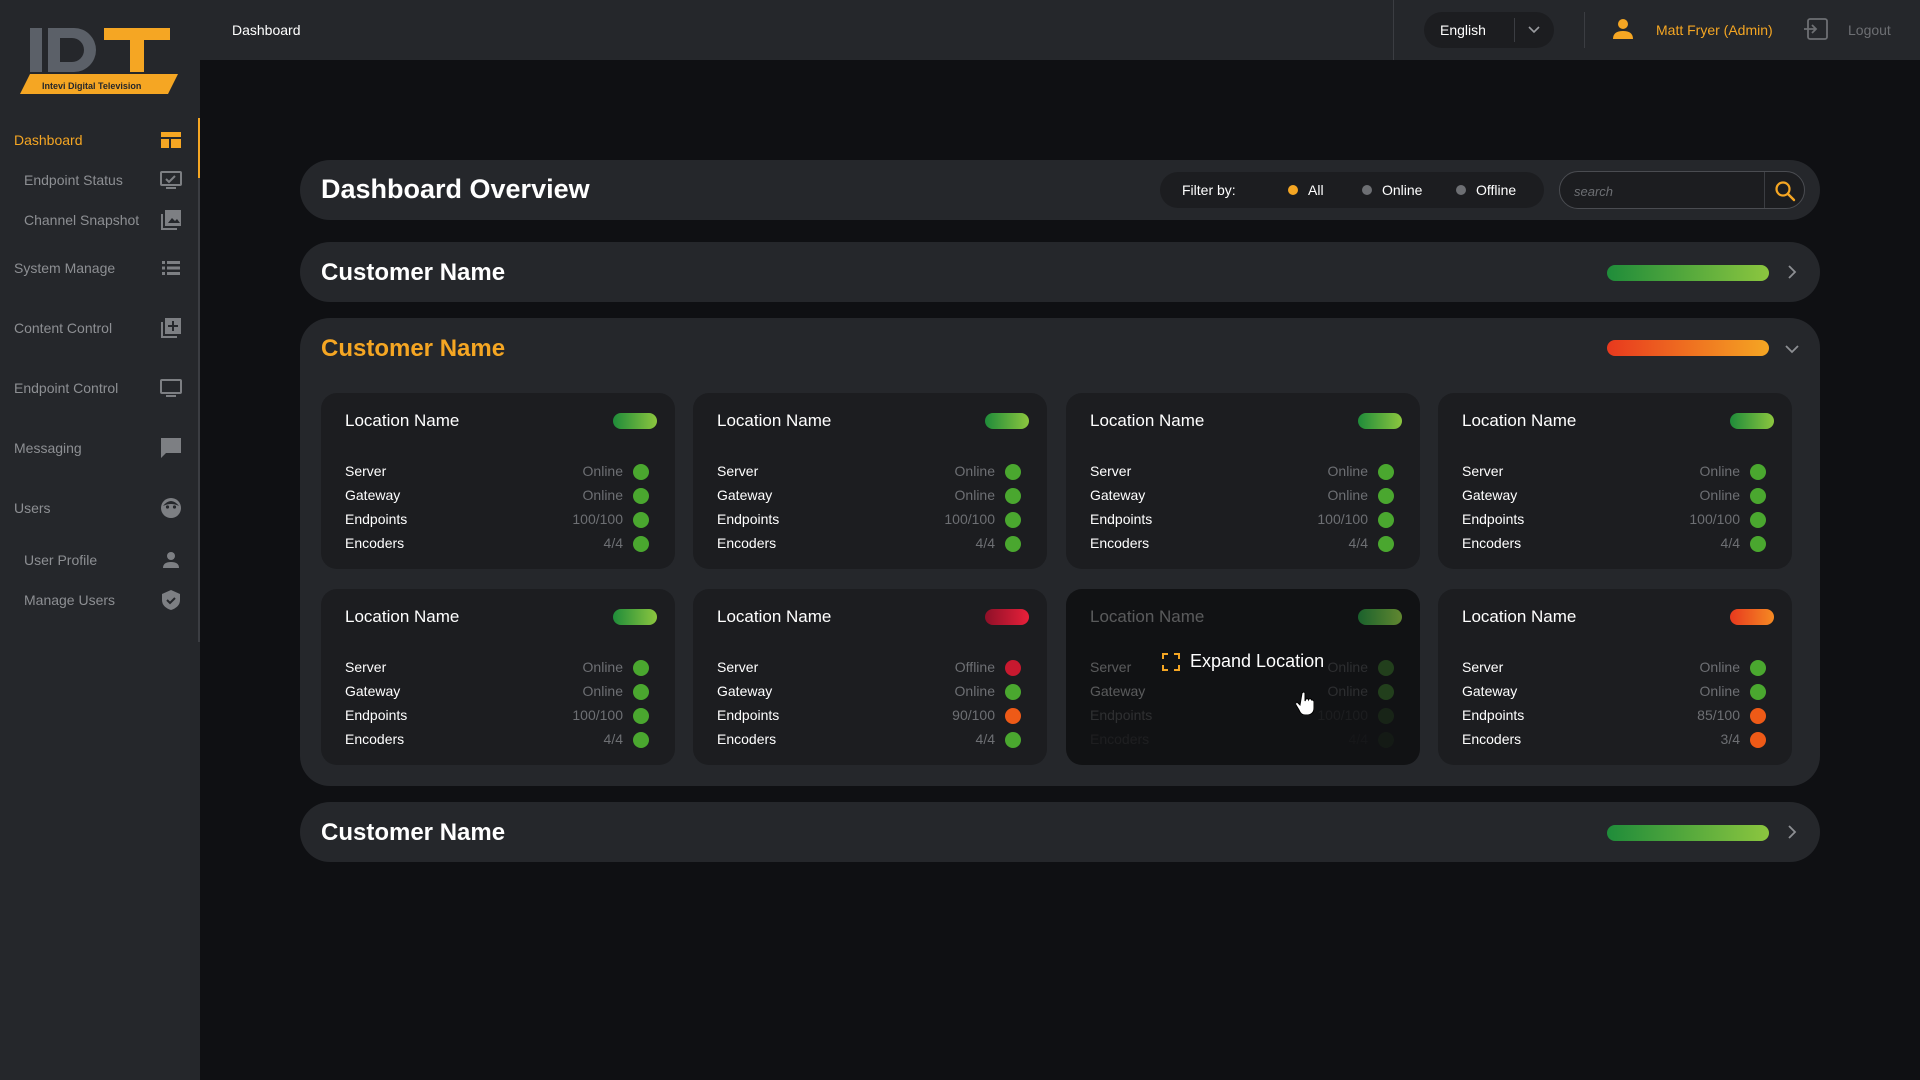  I want to click on filter-option-all: All, so click(1306, 190).